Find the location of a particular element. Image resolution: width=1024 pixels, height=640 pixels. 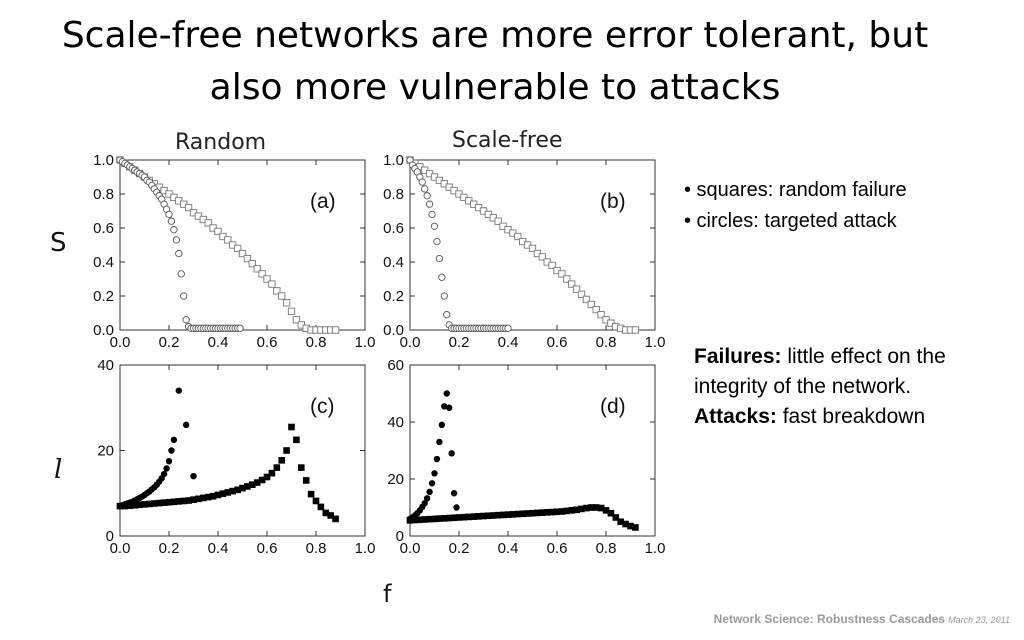

attacks-label: Attacks: is located at coordinates (735, 416).